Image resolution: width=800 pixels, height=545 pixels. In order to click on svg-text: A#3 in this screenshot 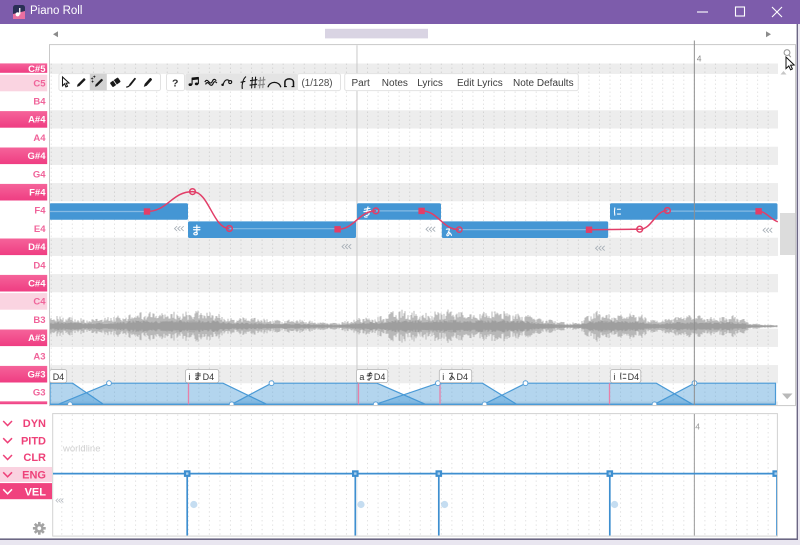, I will do `click(36, 338)`.